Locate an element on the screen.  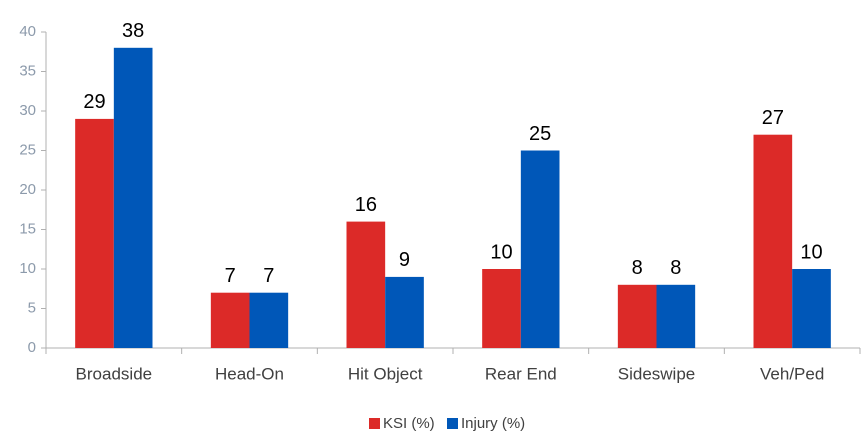
y-tick-label: 0 is located at coordinates (32, 347).